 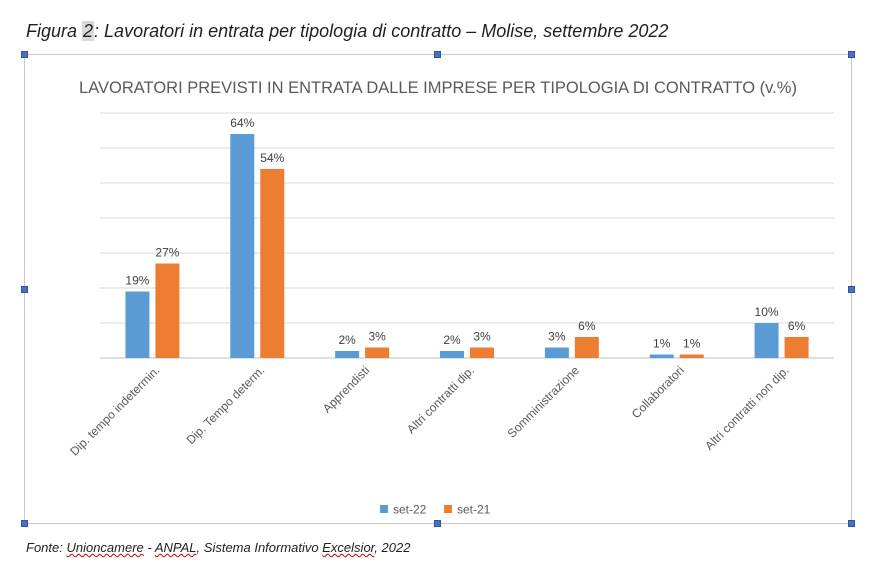 What do you see at coordinates (24, 54) in the screenshot?
I see `resize-handle-top-left` at bounding box center [24, 54].